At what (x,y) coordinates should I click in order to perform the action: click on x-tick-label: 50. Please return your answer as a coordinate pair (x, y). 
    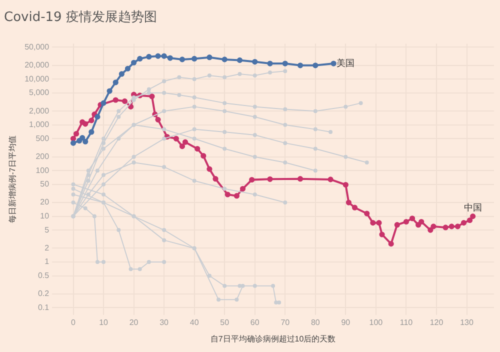
    Looking at the image, I should click on (225, 322).